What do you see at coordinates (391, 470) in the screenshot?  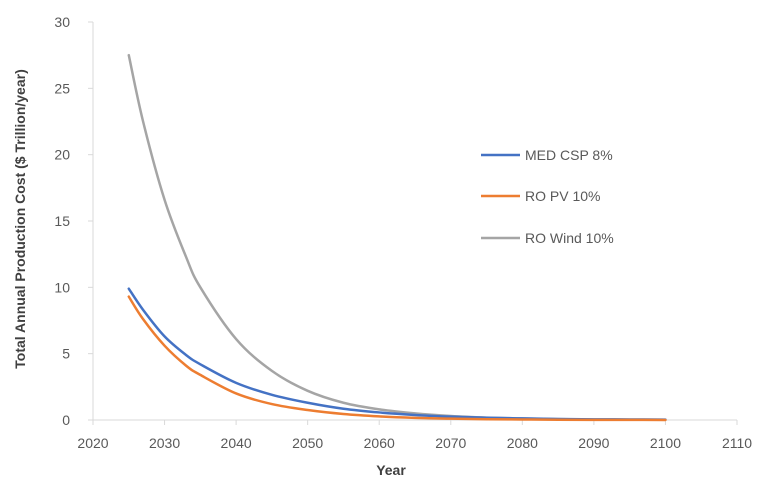 I see `x-axis-title: Year` at bounding box center [391, 470].